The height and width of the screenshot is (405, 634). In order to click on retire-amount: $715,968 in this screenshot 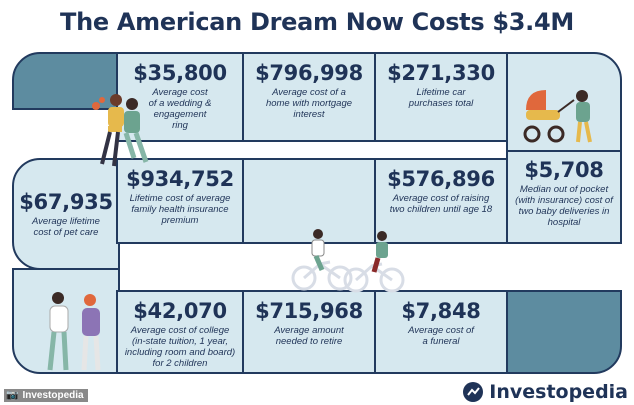, I will do `click(309, 311)`.